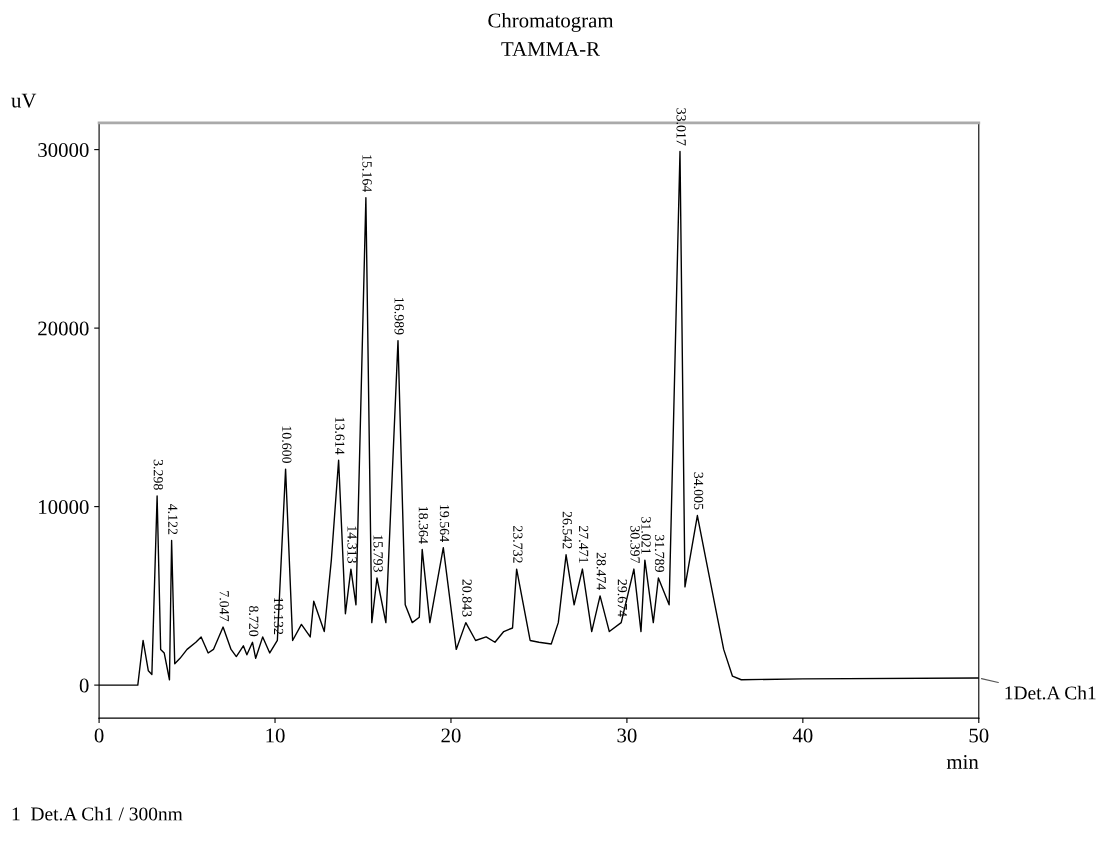 The width and height of the screenshot is (1101, 859). Describe the element at coordinates (601, 571) in the screenshot. I see `annotation: 28.474` at that location.